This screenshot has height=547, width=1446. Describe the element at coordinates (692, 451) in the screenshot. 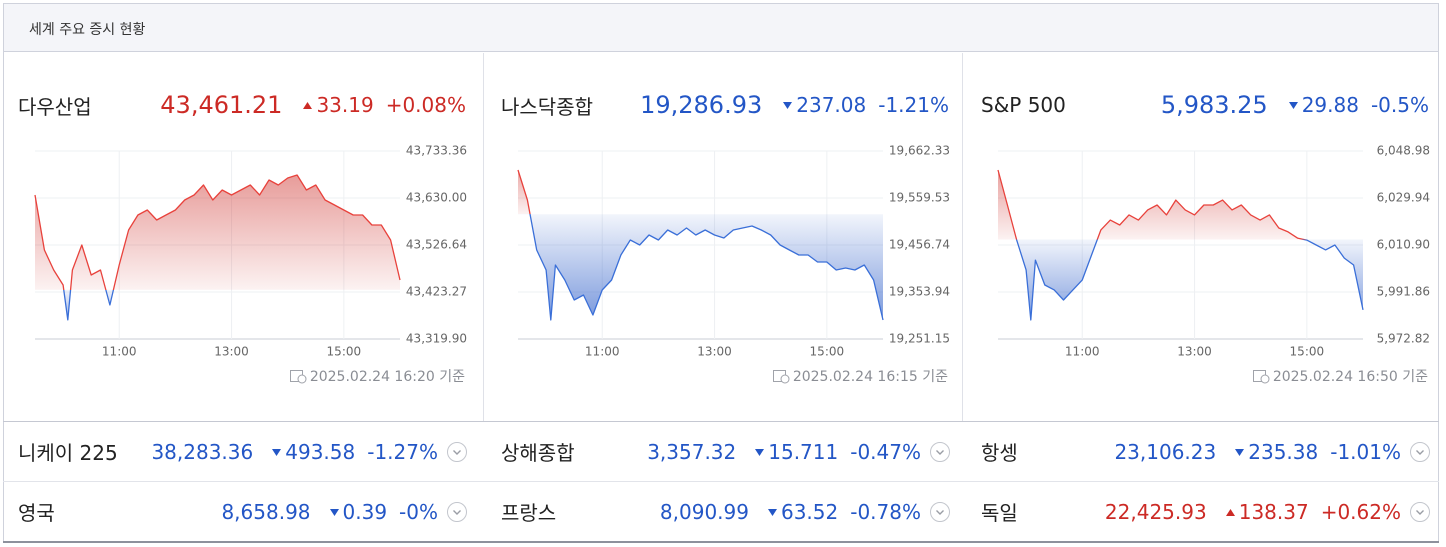

I see `price: 3,357.32` at that location.